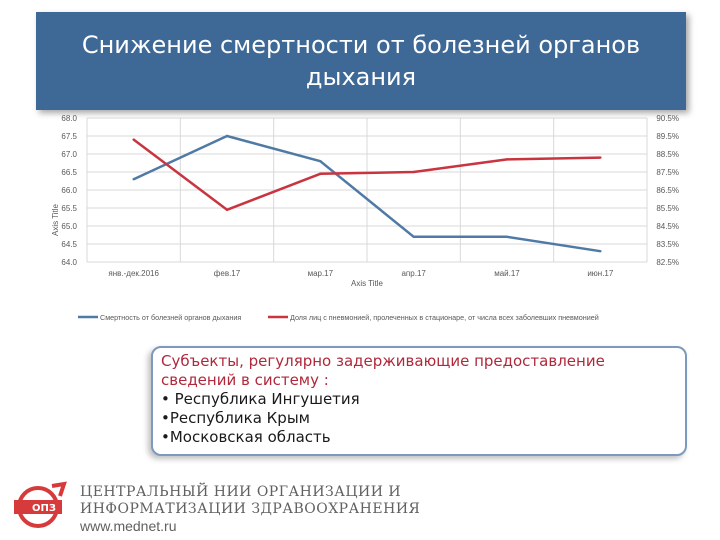 This screenshot has height=540, width=720. Describe the element at coordinates (69, 208) in the screenshot. I see `y-tick-label: 65.5` at that location.